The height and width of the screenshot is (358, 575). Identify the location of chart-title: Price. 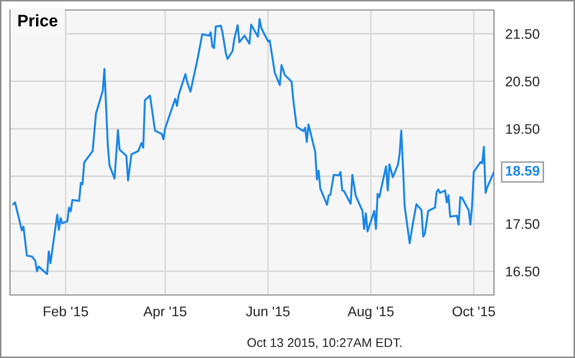
(38, 20).